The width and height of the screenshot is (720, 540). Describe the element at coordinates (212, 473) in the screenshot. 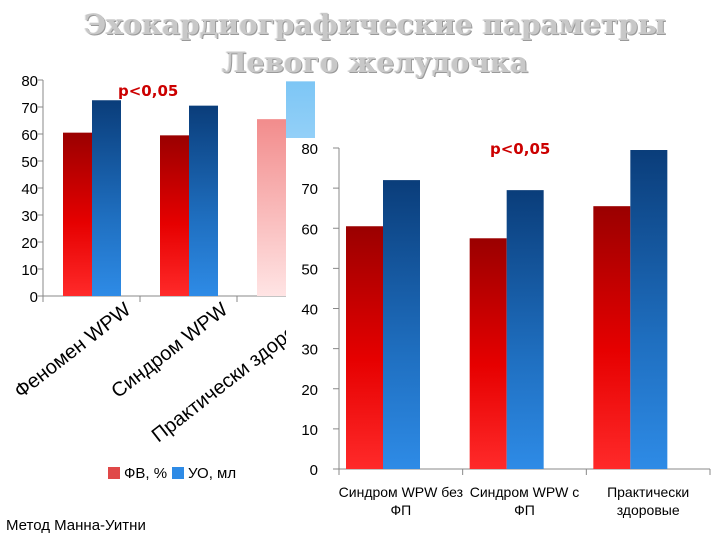

I see `legend-label-uo: УО, мл` at that location.